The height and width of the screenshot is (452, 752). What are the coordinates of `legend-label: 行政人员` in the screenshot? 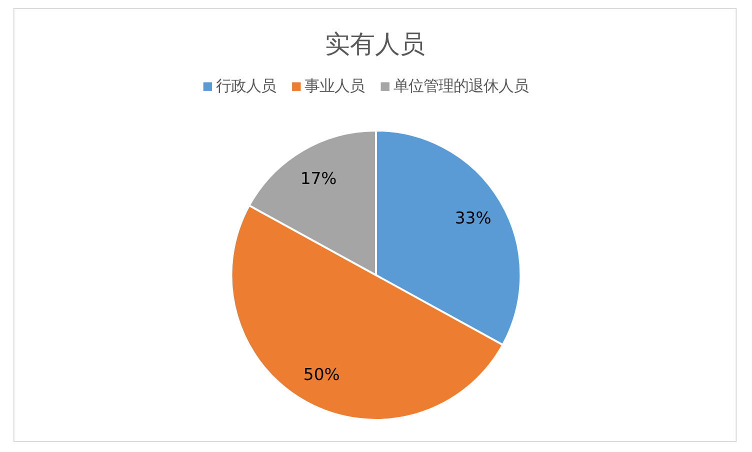 It's located at (246, 85).